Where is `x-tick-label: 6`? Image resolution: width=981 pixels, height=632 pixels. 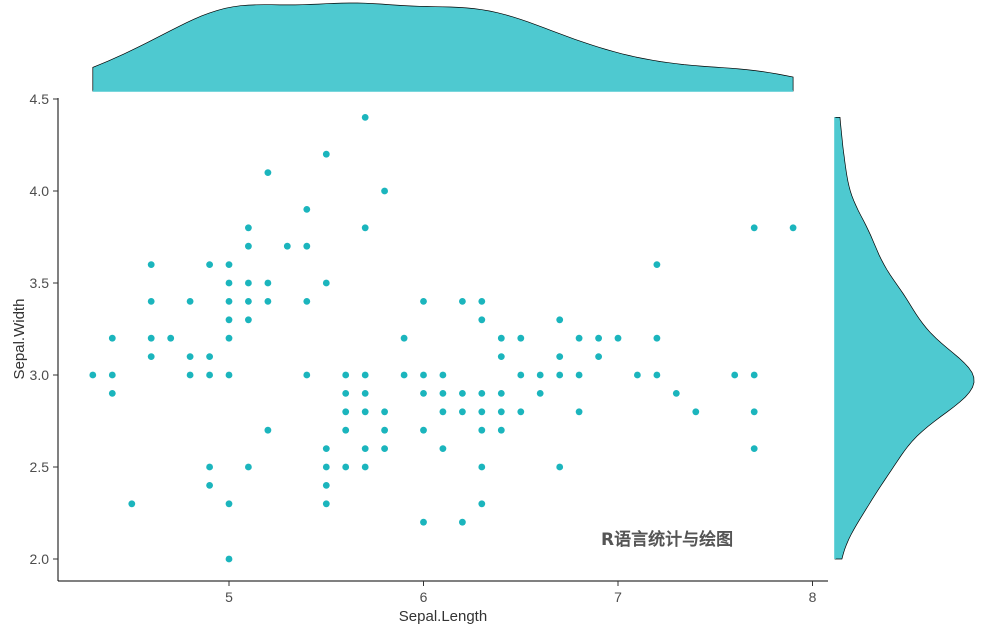 x-tick-label: 6 is located at coordinates (424, 597).